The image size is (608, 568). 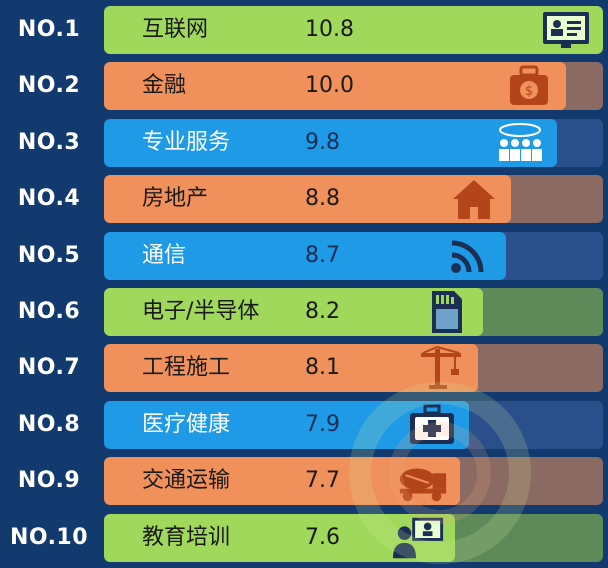 What do you see at coordinates (322, 142) in the screenshot?
I see `value-label: 9.8` at bounding box center [322, 142].